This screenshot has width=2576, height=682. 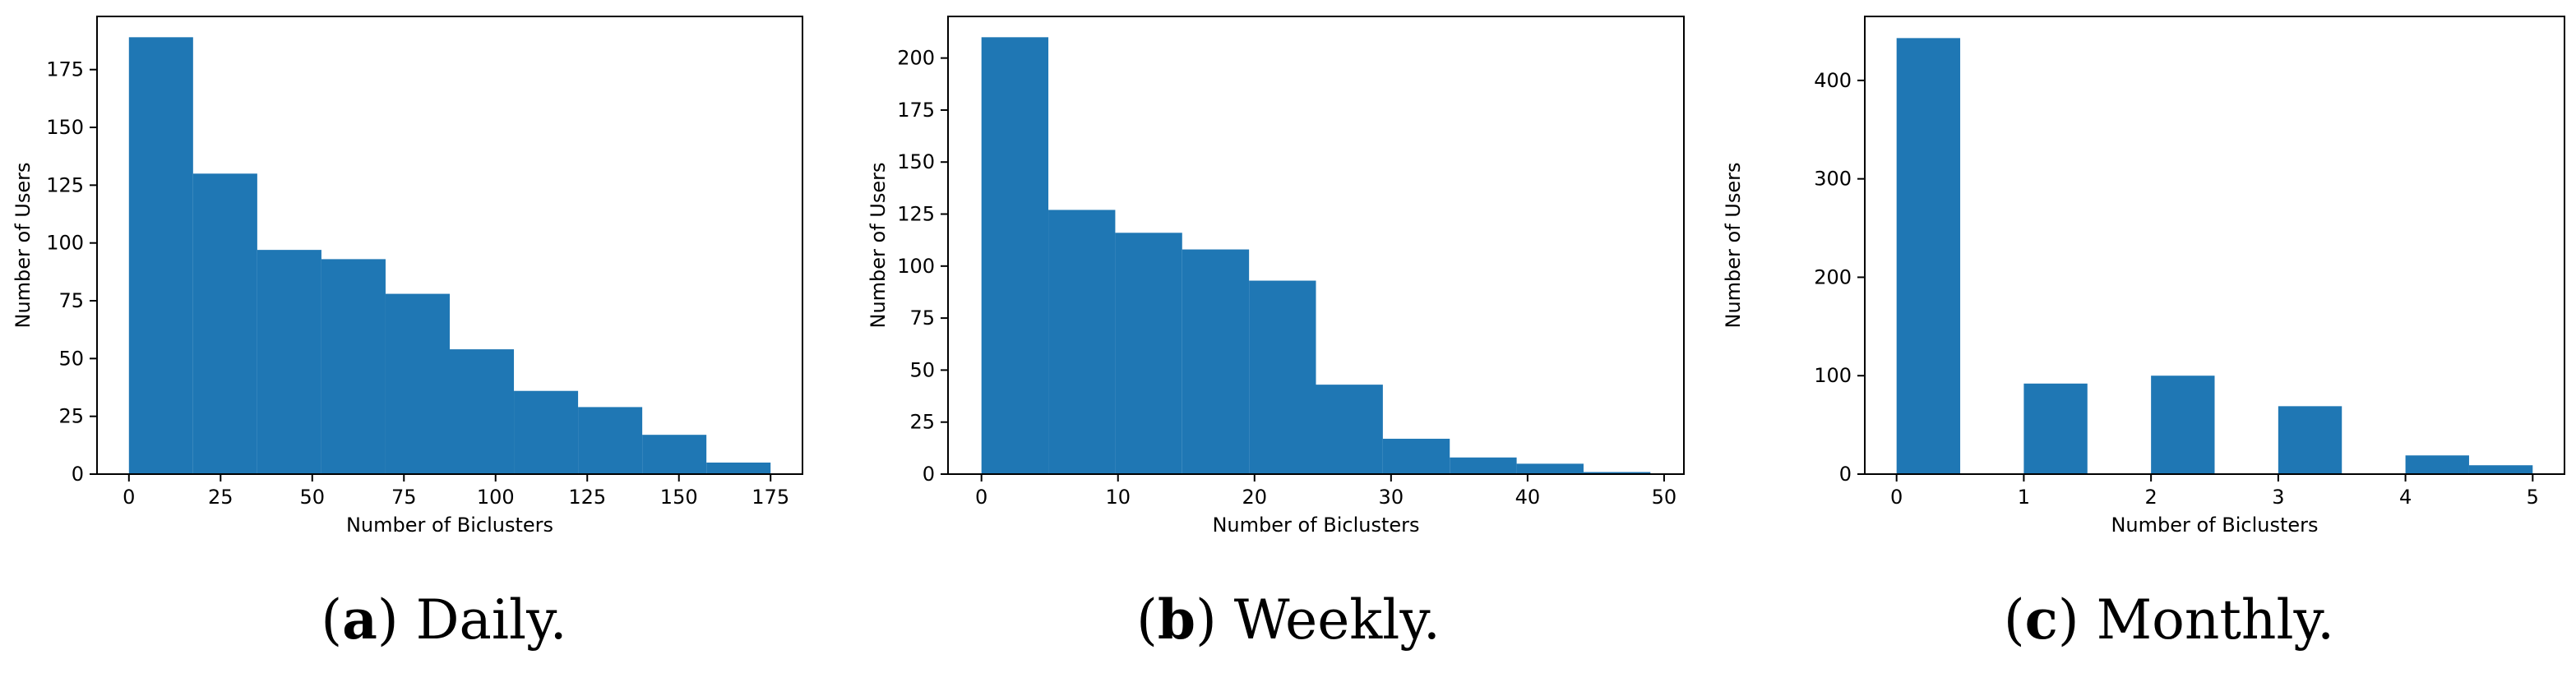 I want to click on x-tick-label: 75, so click(x=404, y=498).